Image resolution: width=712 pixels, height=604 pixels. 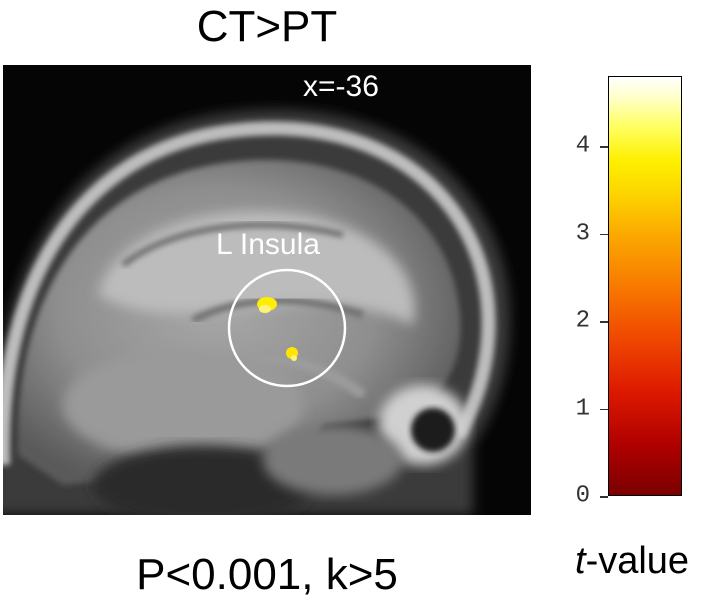 I want to click on colorbar-tick-label: 3, so click(x=582, y=233).